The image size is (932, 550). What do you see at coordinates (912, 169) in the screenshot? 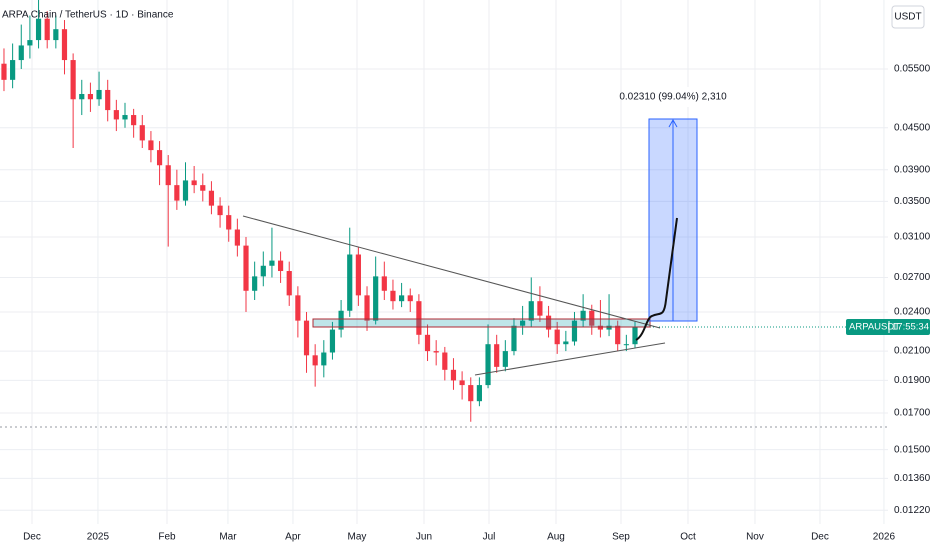
I see `y-tick-label: 0.03900` at bounding box center [912, 169].